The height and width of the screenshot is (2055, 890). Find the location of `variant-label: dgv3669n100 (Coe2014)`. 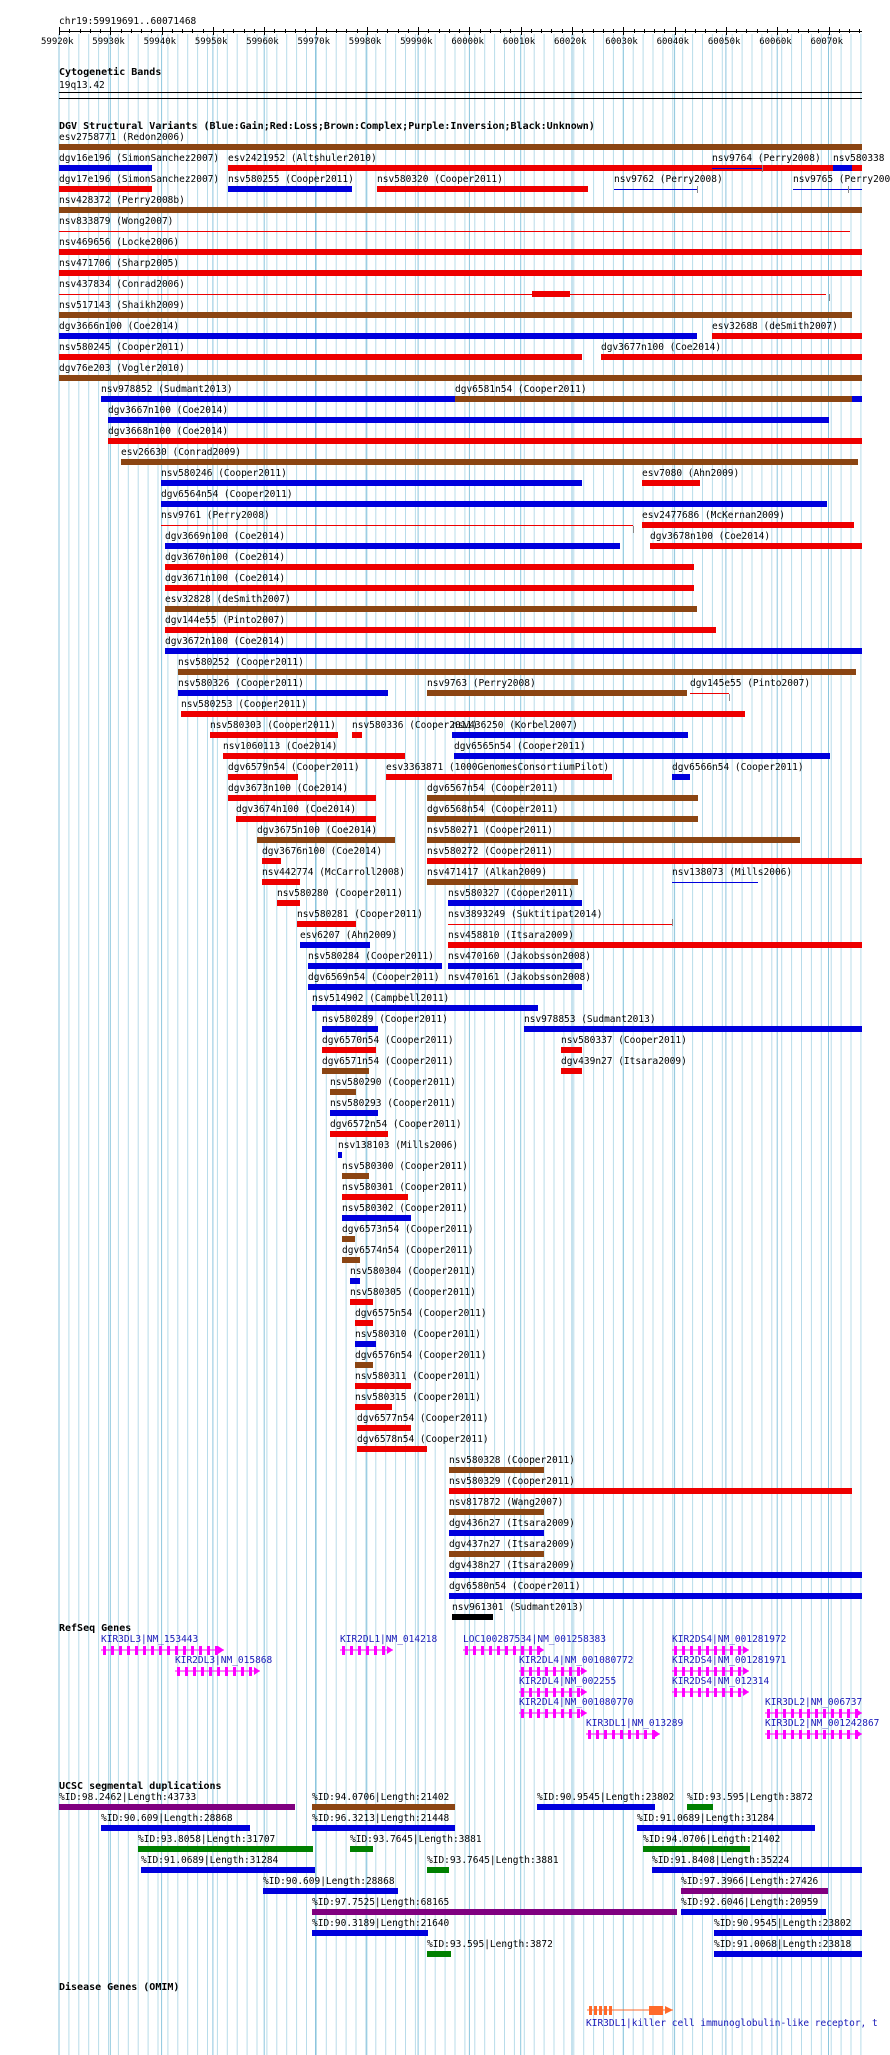

variant-label: dgv3669n100 (Coe2014) is located at coordinates (225, 536).